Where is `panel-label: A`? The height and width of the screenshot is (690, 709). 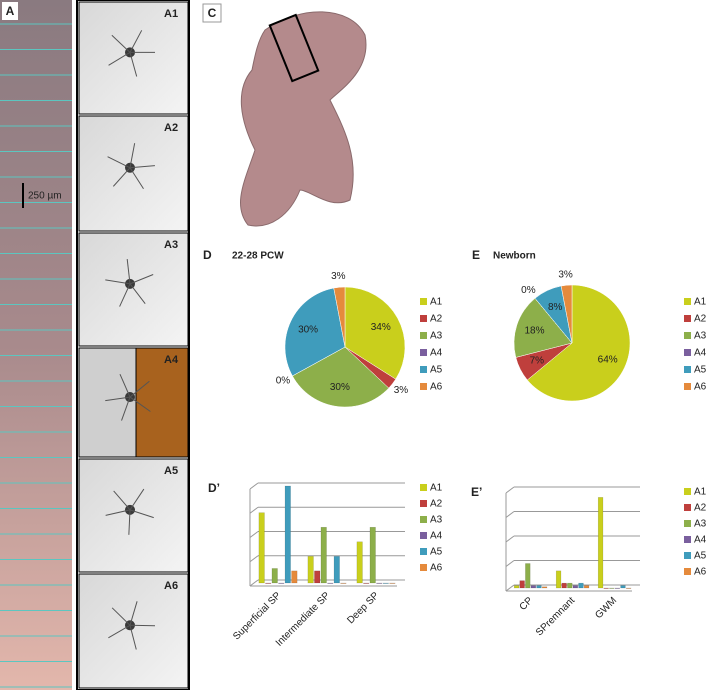
panel-label: A is located at coordinates (10, 11).